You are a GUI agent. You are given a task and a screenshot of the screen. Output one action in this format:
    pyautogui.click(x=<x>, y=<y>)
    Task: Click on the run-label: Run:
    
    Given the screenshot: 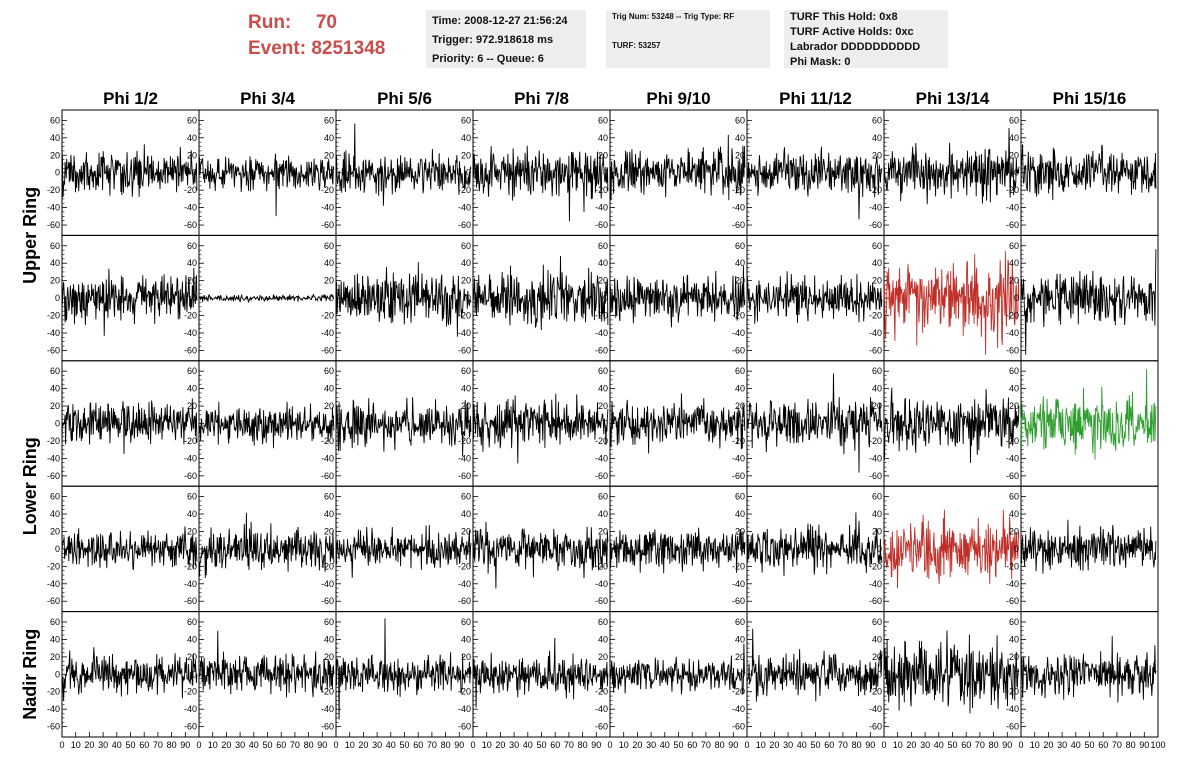 What is the action you would take?
    pyautogui.click(x=270, y=22)
    